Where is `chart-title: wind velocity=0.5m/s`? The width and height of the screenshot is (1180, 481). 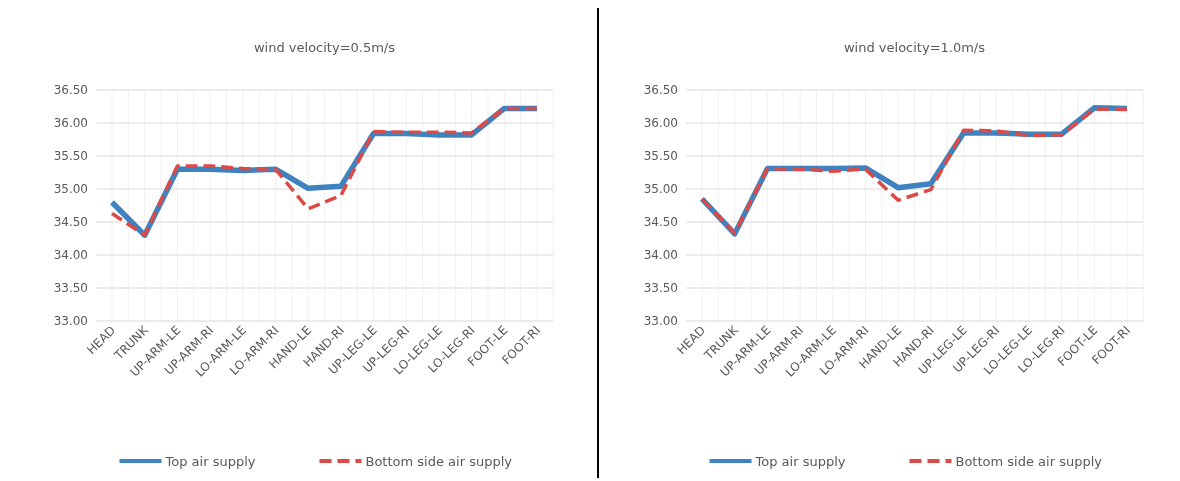
chart-title: wind velocity=0.5m/s is located at coordinates (324, 47).